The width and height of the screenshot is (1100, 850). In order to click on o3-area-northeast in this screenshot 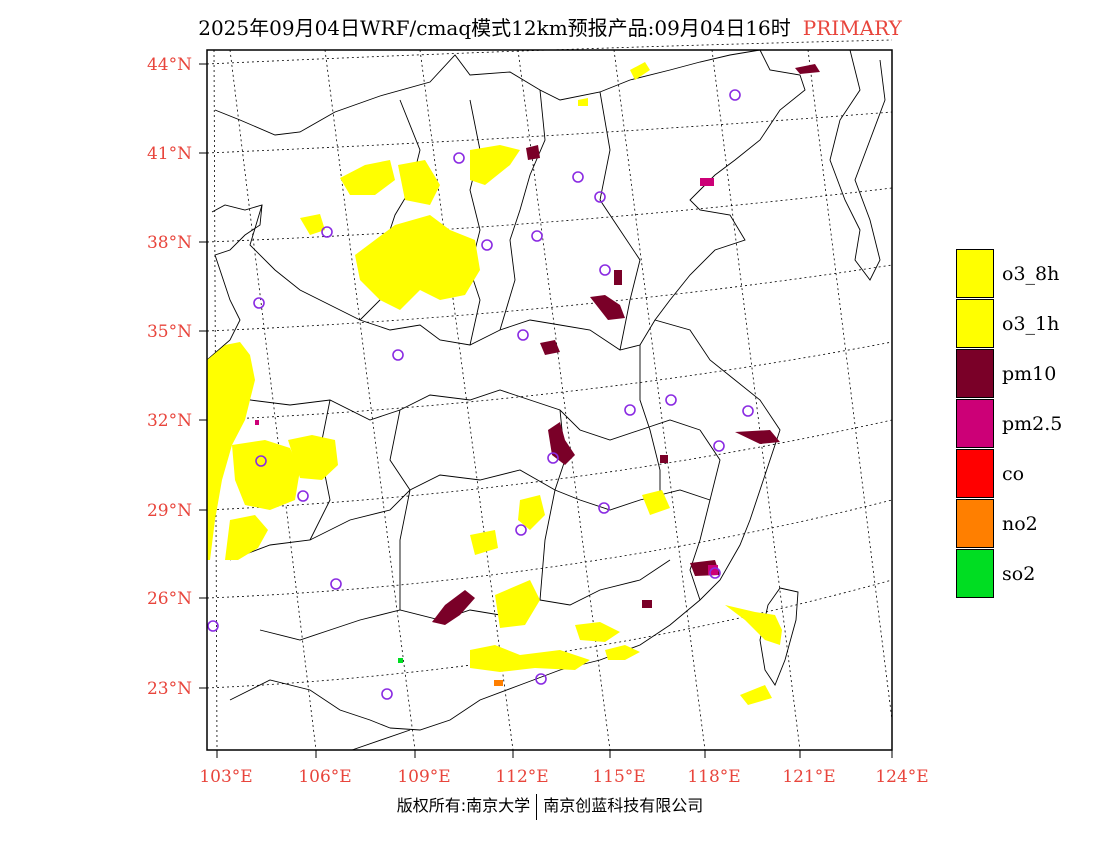, I will do `click(640, 71)`.